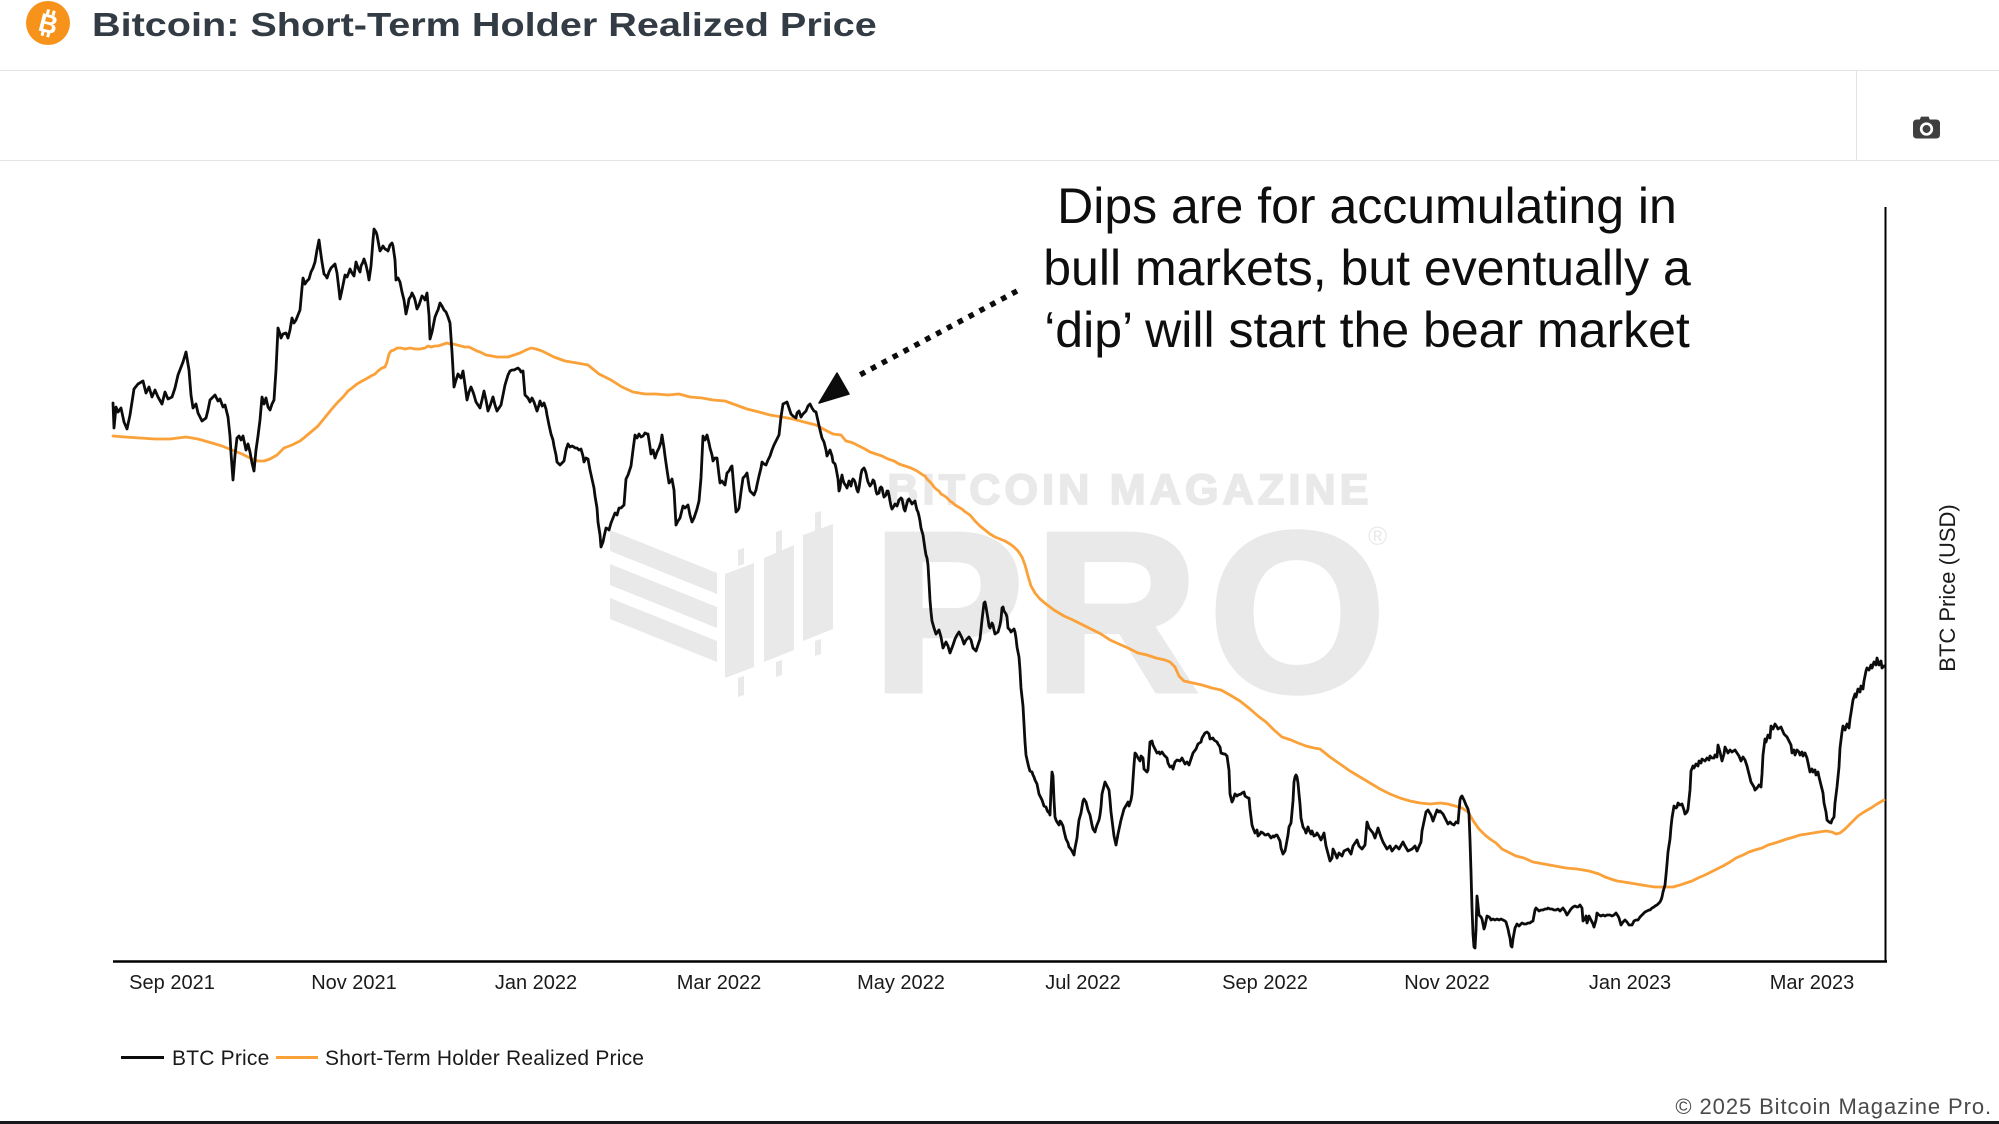 The width and height of the screenshot is (1999, 1124). I want to click on svg-text: BITCOIN MAGAZINE, so click(1129, 490).